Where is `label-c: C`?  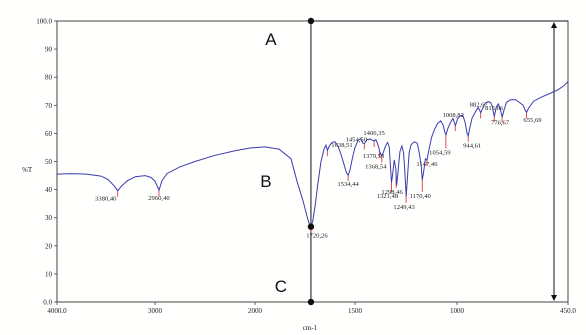 label-c: C is located at coordinates (281, 286).